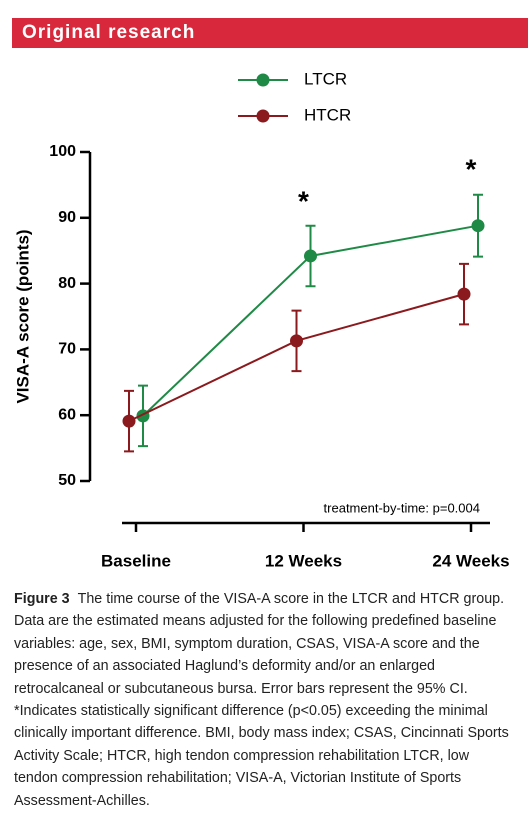 Image resolution: width=528 pixels, height=818 pixels. I want to click on x-tick-label: 24 Weeks, so click(470, 560).